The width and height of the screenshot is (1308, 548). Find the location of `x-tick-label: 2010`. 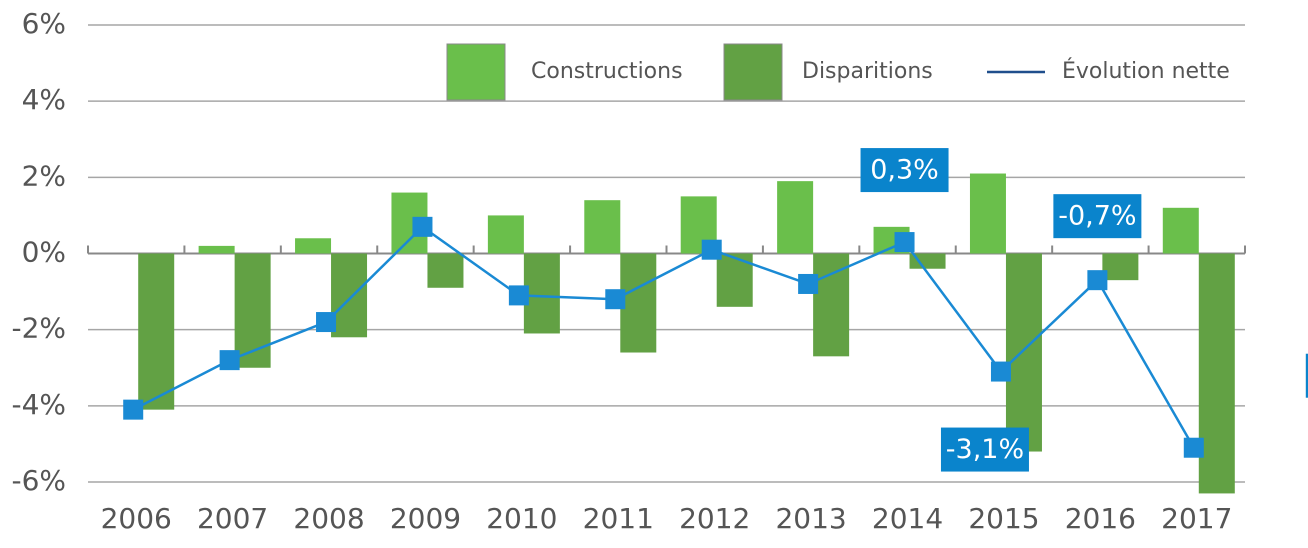

x-tick-label: 2010 is located at coordinates (521, 518).